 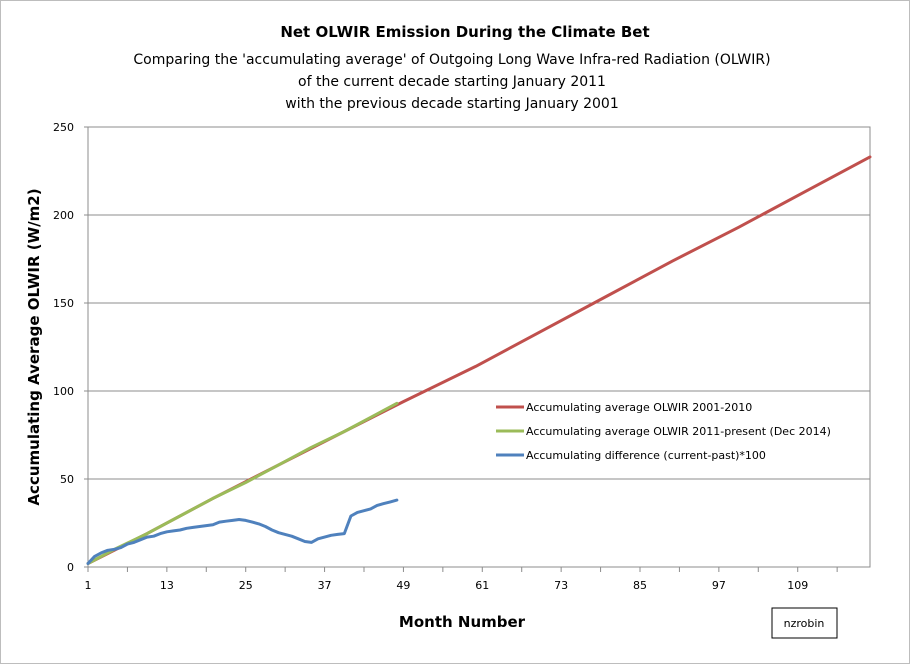 I want to click on y-tick-label: 200, so click(x=63, y=215).